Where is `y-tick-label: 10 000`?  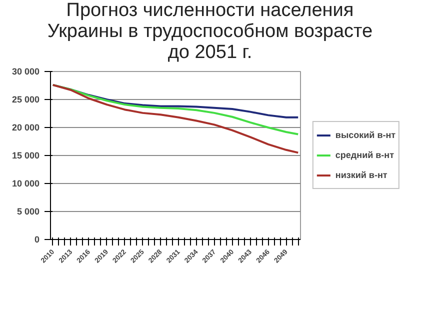 y-tick-label: 10 000 is located at coordinates (26, 183).